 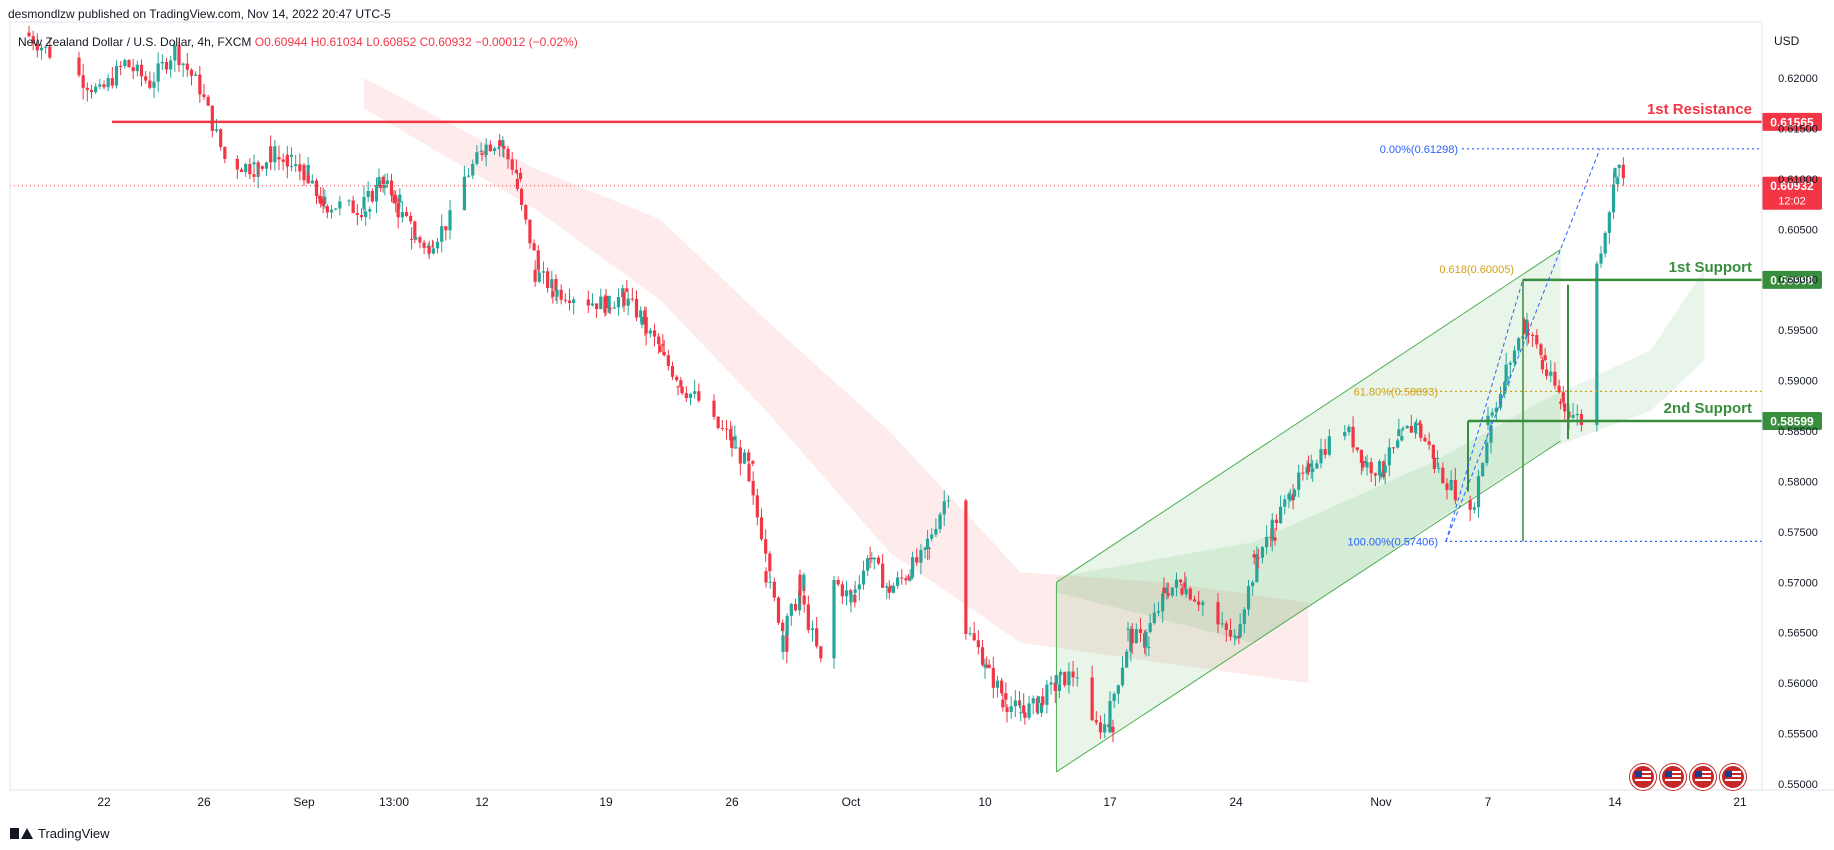 I want to click on tradingview-logo-text: TradingView, so click(x=74, y=833).